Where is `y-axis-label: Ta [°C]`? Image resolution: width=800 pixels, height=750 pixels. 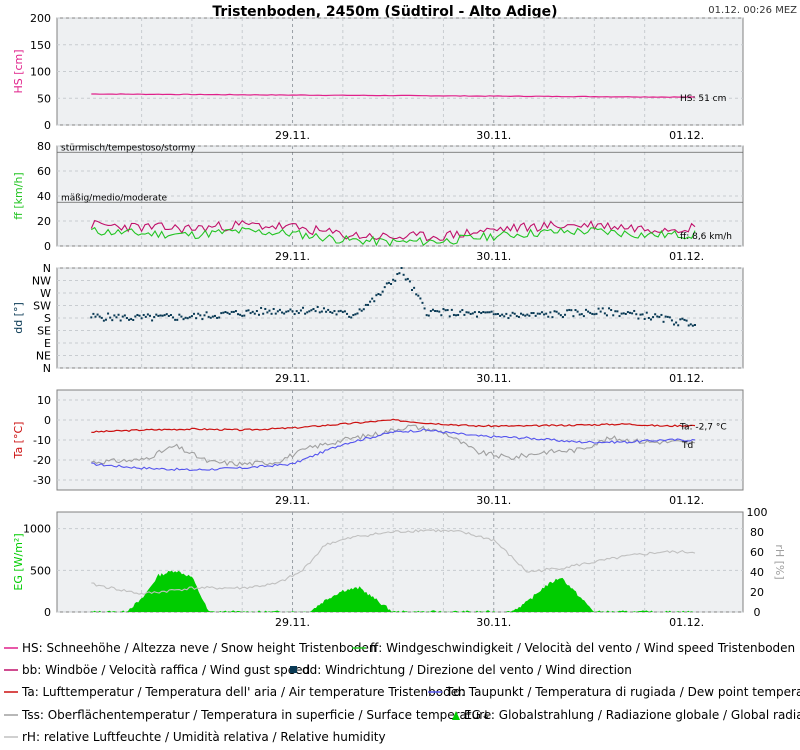
y-axis-label: Ta [°C] is located at coordinates (18, 441).